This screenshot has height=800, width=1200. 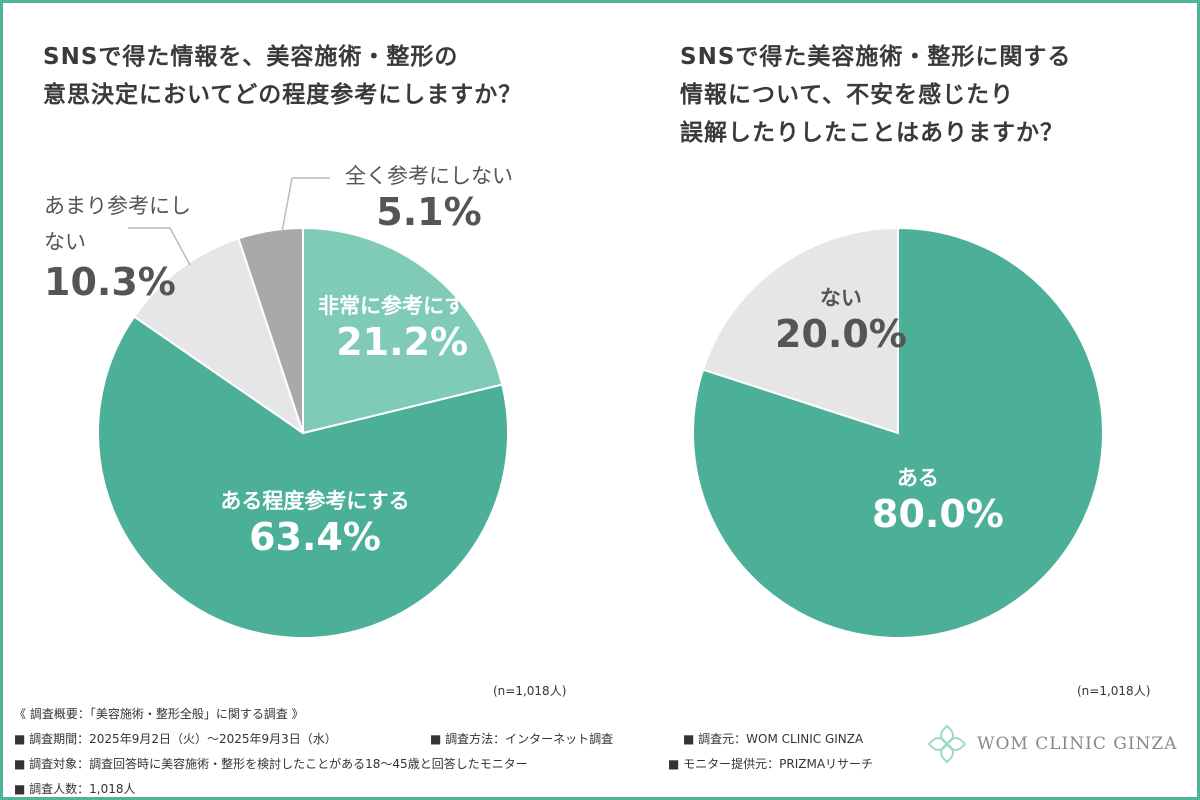 What do you see at coordinates (876, 57) in the screenshot?
I see `chart2-title-line: SNSで得た美容施術・整形に関する` at bounding box center [876, 57].